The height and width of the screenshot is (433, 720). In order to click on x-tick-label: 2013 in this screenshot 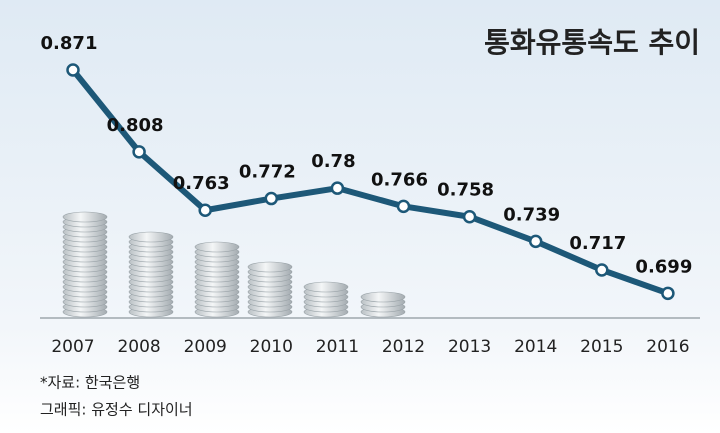, I will do `click(469, 347)`.